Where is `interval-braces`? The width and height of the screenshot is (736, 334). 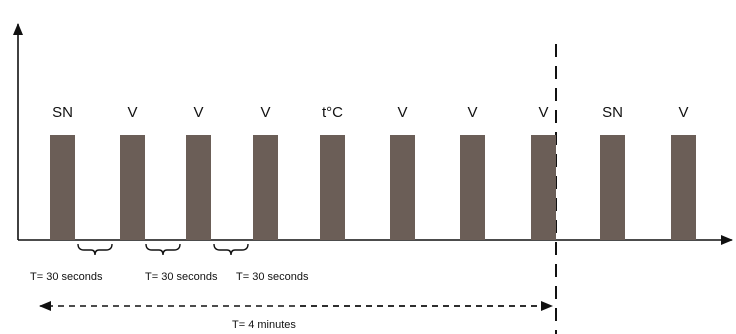
interval-braces is located at coordinates (163, 249).